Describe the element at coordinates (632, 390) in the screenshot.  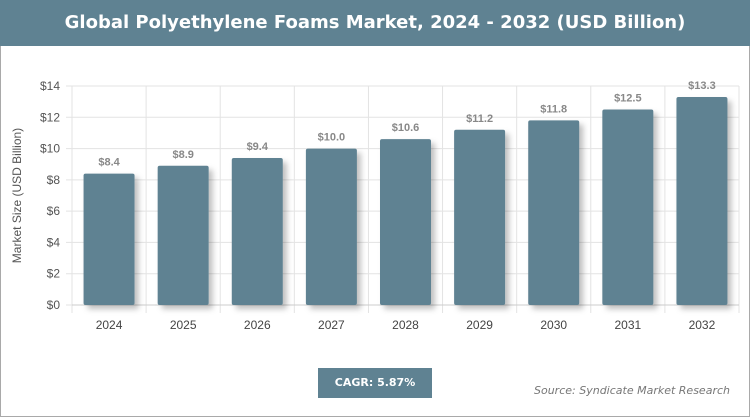
I see `source-note: Source: Syndicate Market Research` at that location.